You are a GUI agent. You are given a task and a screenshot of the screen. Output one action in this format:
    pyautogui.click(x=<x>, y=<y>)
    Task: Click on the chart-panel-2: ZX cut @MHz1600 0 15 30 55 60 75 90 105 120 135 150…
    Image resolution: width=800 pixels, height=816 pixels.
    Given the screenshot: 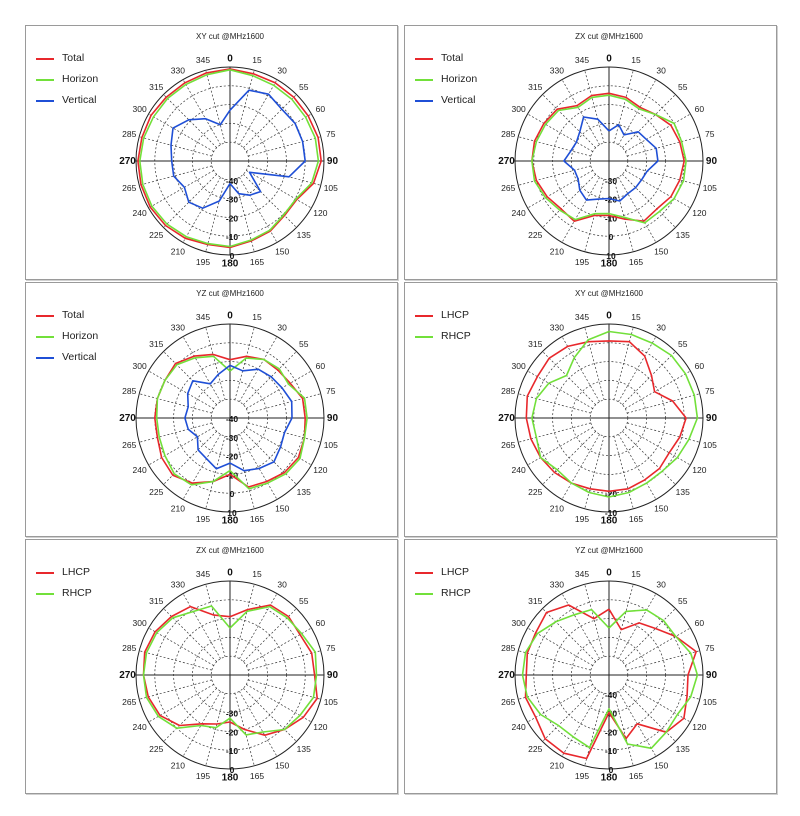 What is the action you would take?
    pyautogui.click(x=590, y=152)
    